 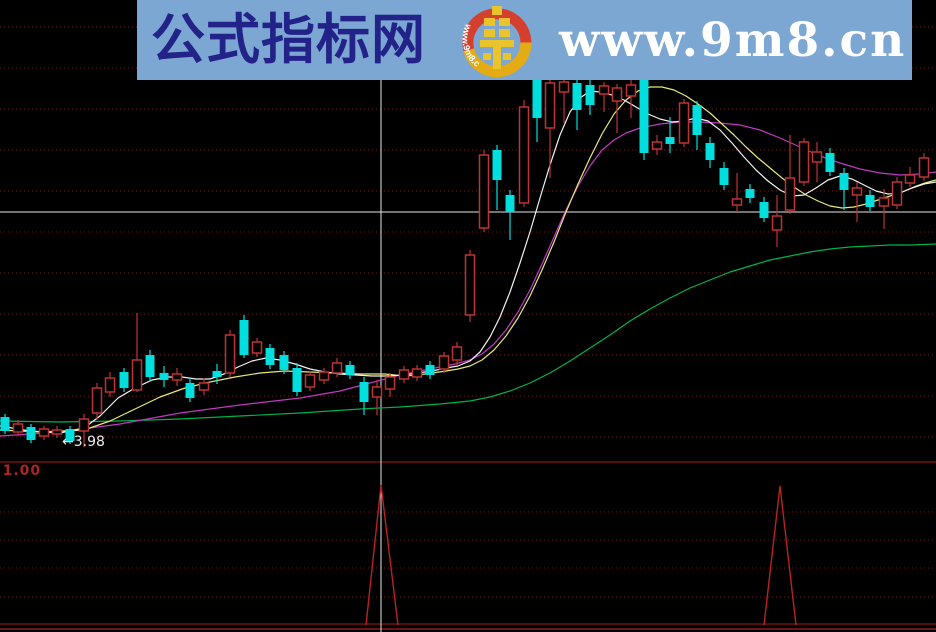 I want to click on price-annotation: ←3.98, so click(x=83, y=442).